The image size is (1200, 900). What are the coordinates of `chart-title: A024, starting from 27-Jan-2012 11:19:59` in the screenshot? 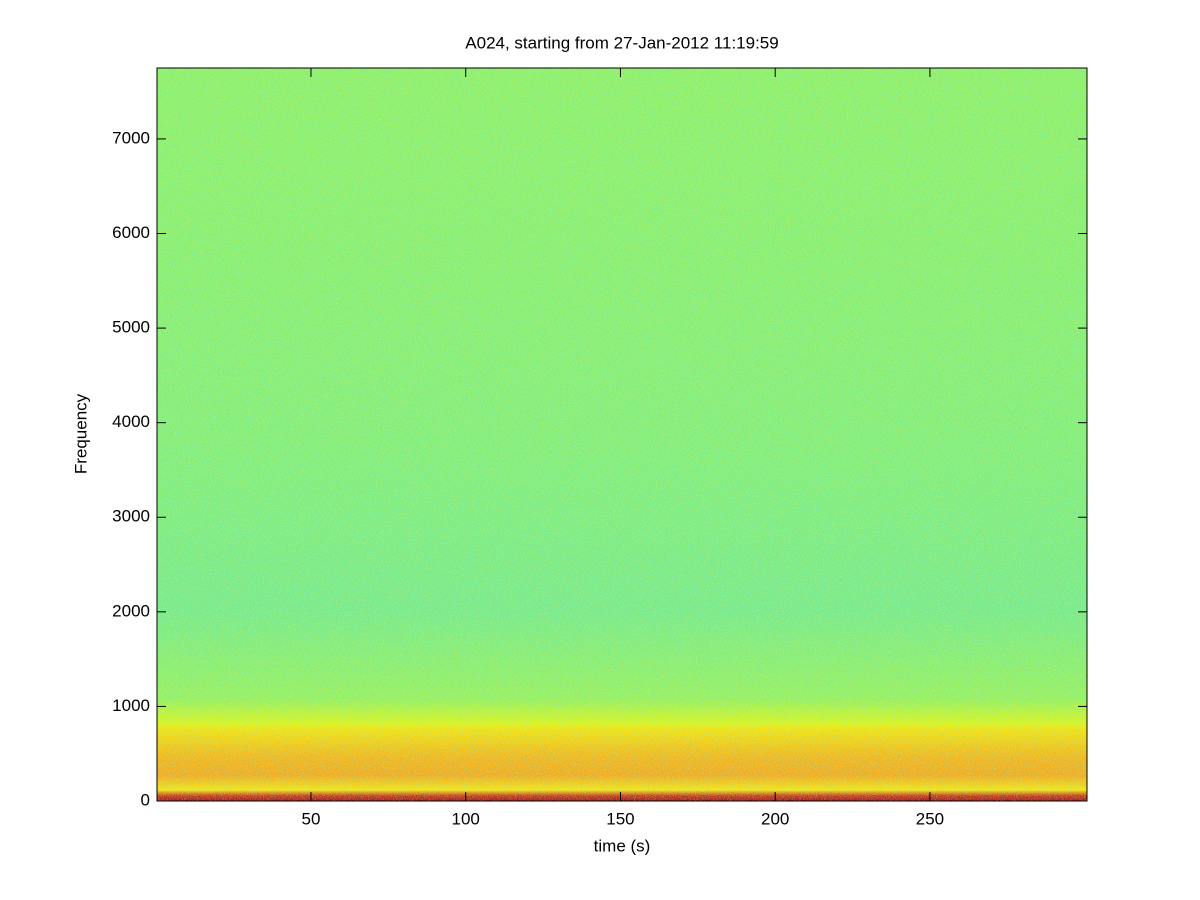 It's located at (621, 42).